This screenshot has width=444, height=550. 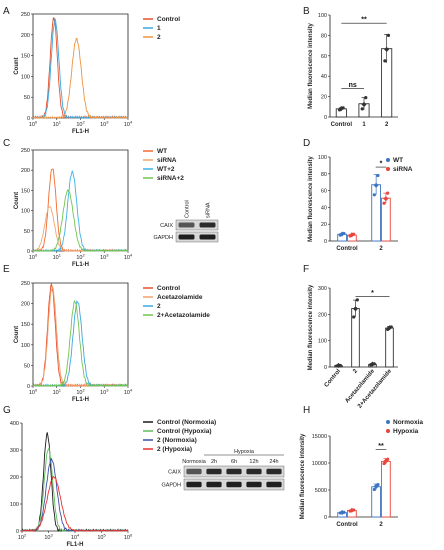 I want to click on y-tick-label: 5000, so click(x=321, y=491).